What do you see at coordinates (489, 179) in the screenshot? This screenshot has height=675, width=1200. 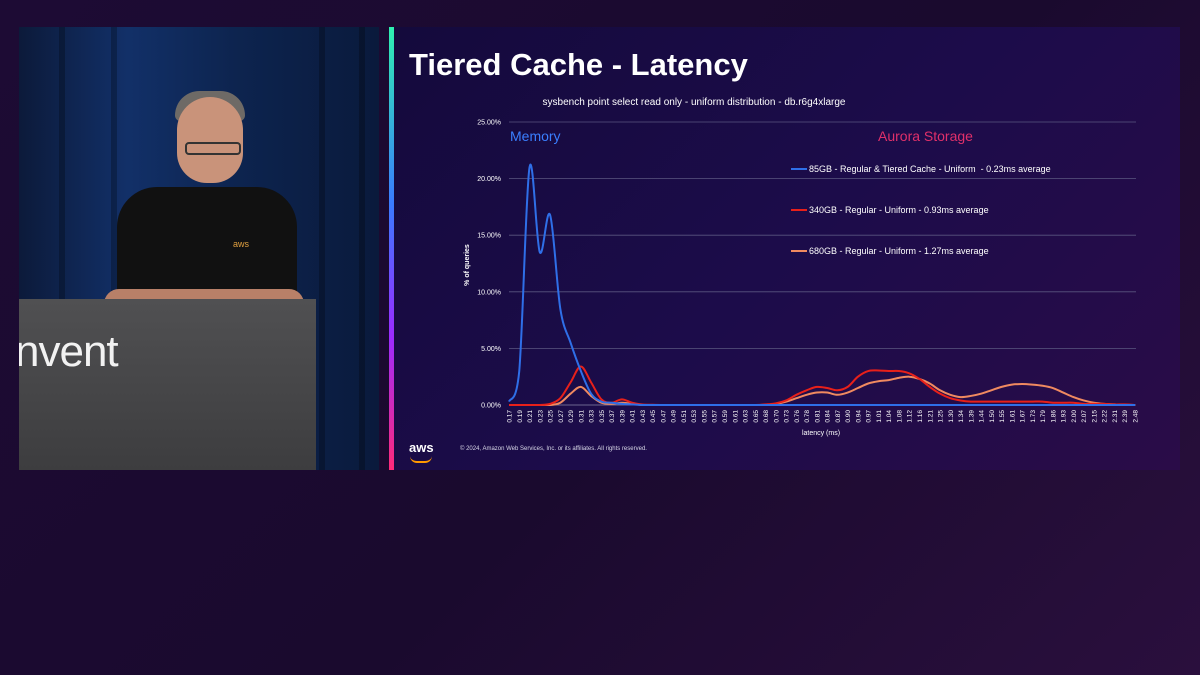 I see `y-tick-label: 20.00%` at bounding box center [489, 179].